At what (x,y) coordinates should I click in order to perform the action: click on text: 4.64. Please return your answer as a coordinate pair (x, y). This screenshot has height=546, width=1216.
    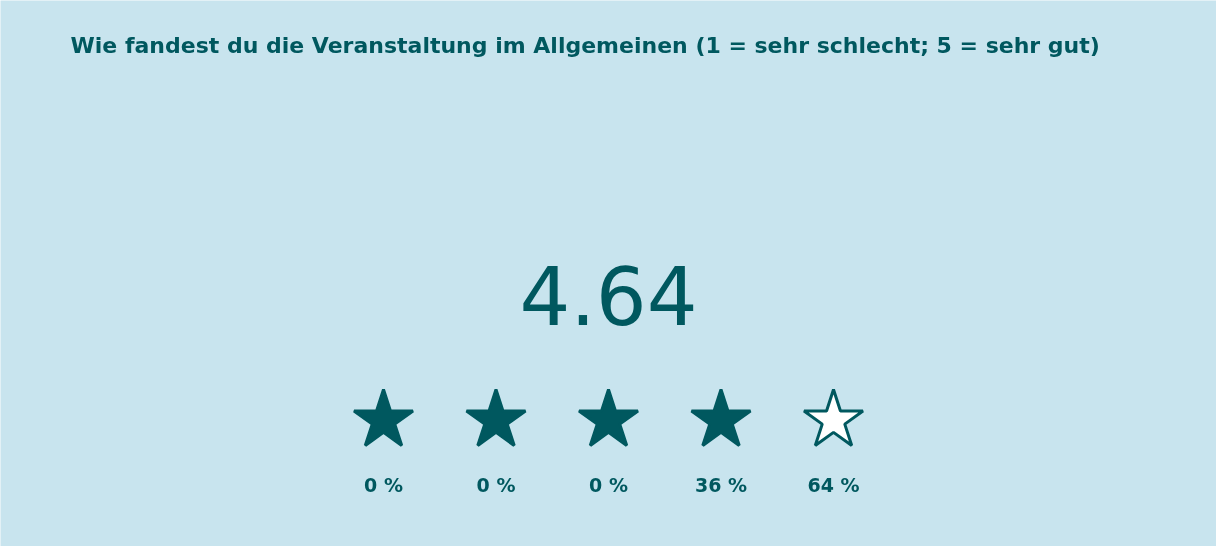
    Looking at the image, I should click on (608, 297).